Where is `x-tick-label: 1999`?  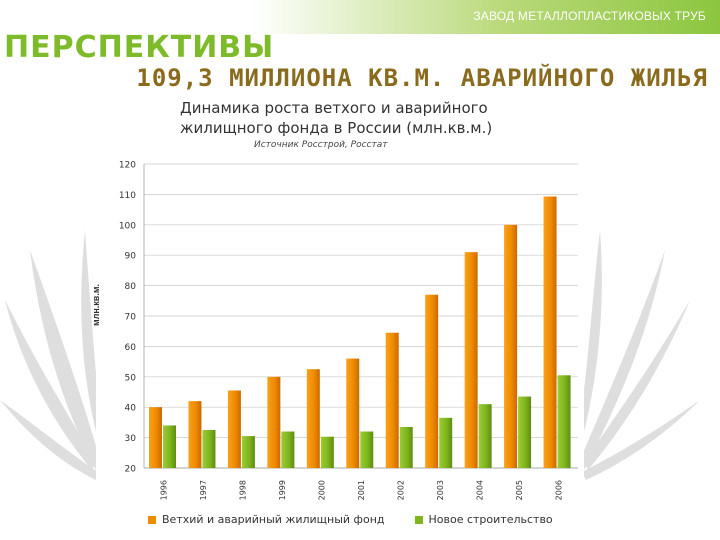
x-tick-label: 1999 is located at coordinates (282, 490).